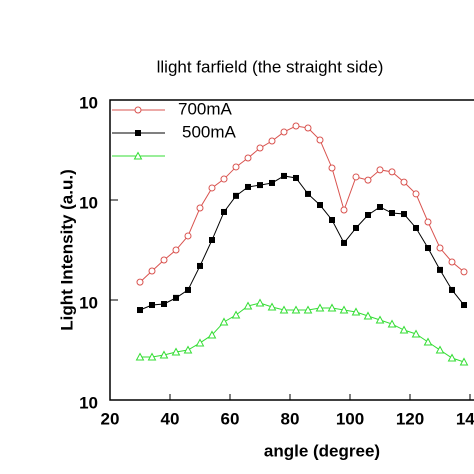 The width and height of the screenshot is (474, 474). I want to click on chart-title: llight farfield (the straight side), so click(270, 66).